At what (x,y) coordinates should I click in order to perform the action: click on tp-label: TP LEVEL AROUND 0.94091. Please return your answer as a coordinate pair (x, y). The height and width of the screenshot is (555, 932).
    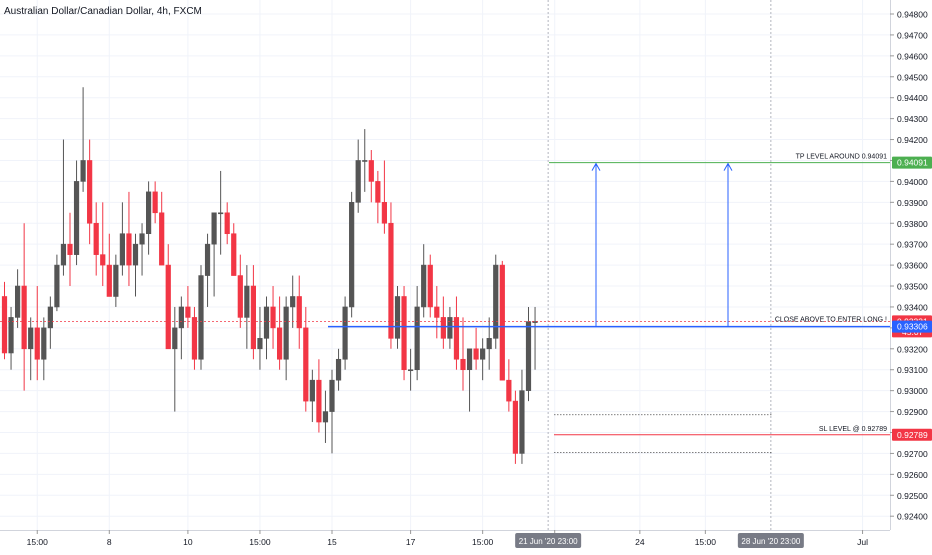
    Looking at the image, I should click on (842, 157).